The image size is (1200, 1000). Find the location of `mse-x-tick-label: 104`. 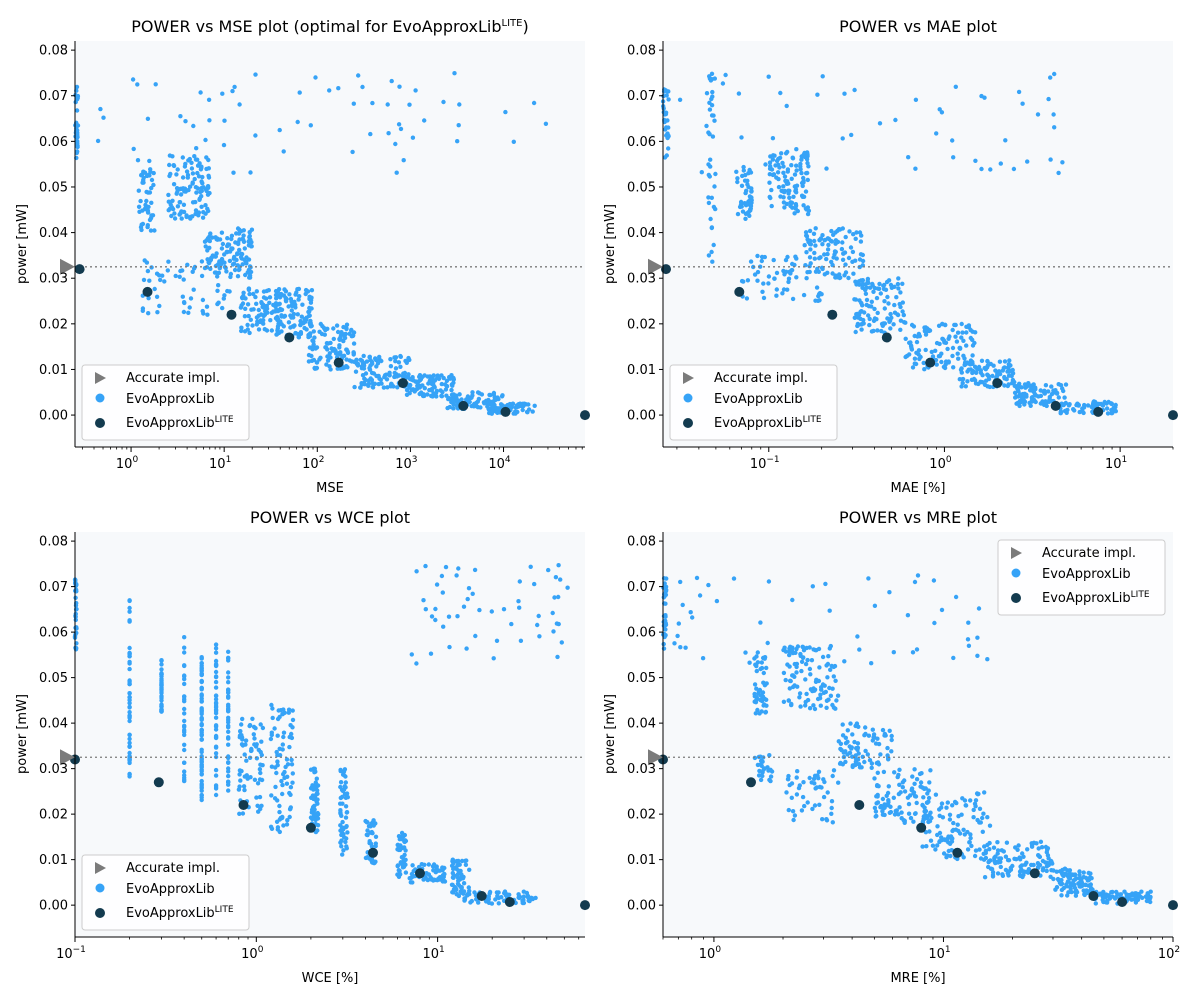

mse-x-tick-label: 104 is located at coordinates (499, 463).